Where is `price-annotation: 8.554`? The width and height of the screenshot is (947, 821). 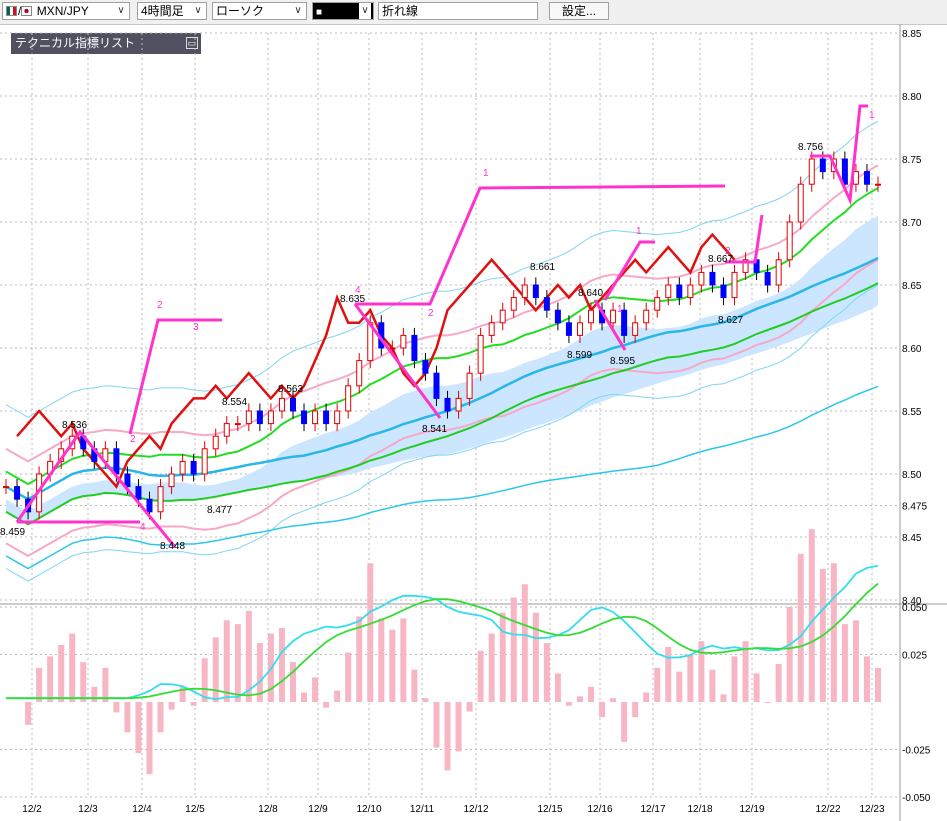 price-annotation: 8.554 is located at coordinates (234, 402).